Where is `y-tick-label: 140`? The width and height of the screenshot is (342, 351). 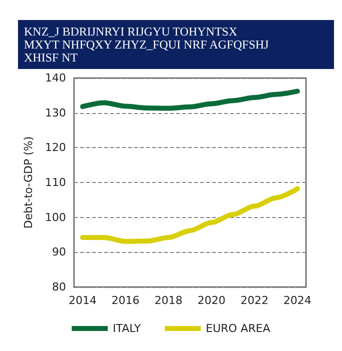 y-tick-label: 140 is located at coordinates (55, 78).